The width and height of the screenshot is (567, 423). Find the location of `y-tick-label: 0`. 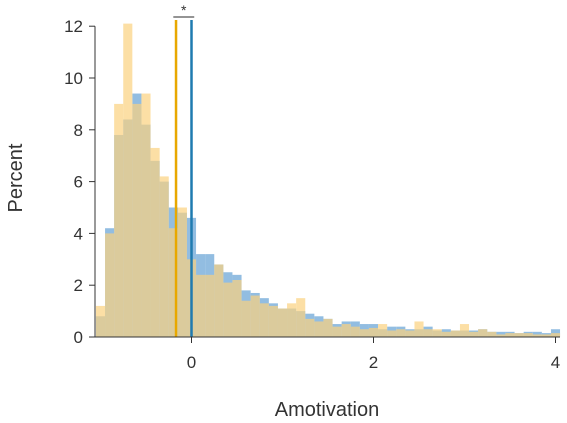

y-tick-label: 0 is located at coordinates (78, 337).